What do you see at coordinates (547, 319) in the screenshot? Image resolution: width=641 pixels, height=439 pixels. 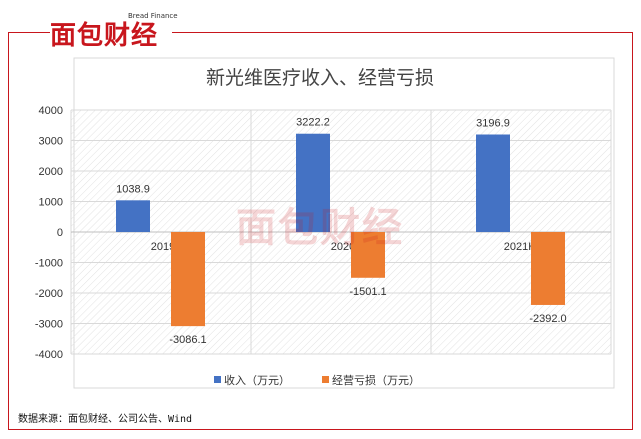 I see `data-label: -2392.0` at bounding box center [547, 319].